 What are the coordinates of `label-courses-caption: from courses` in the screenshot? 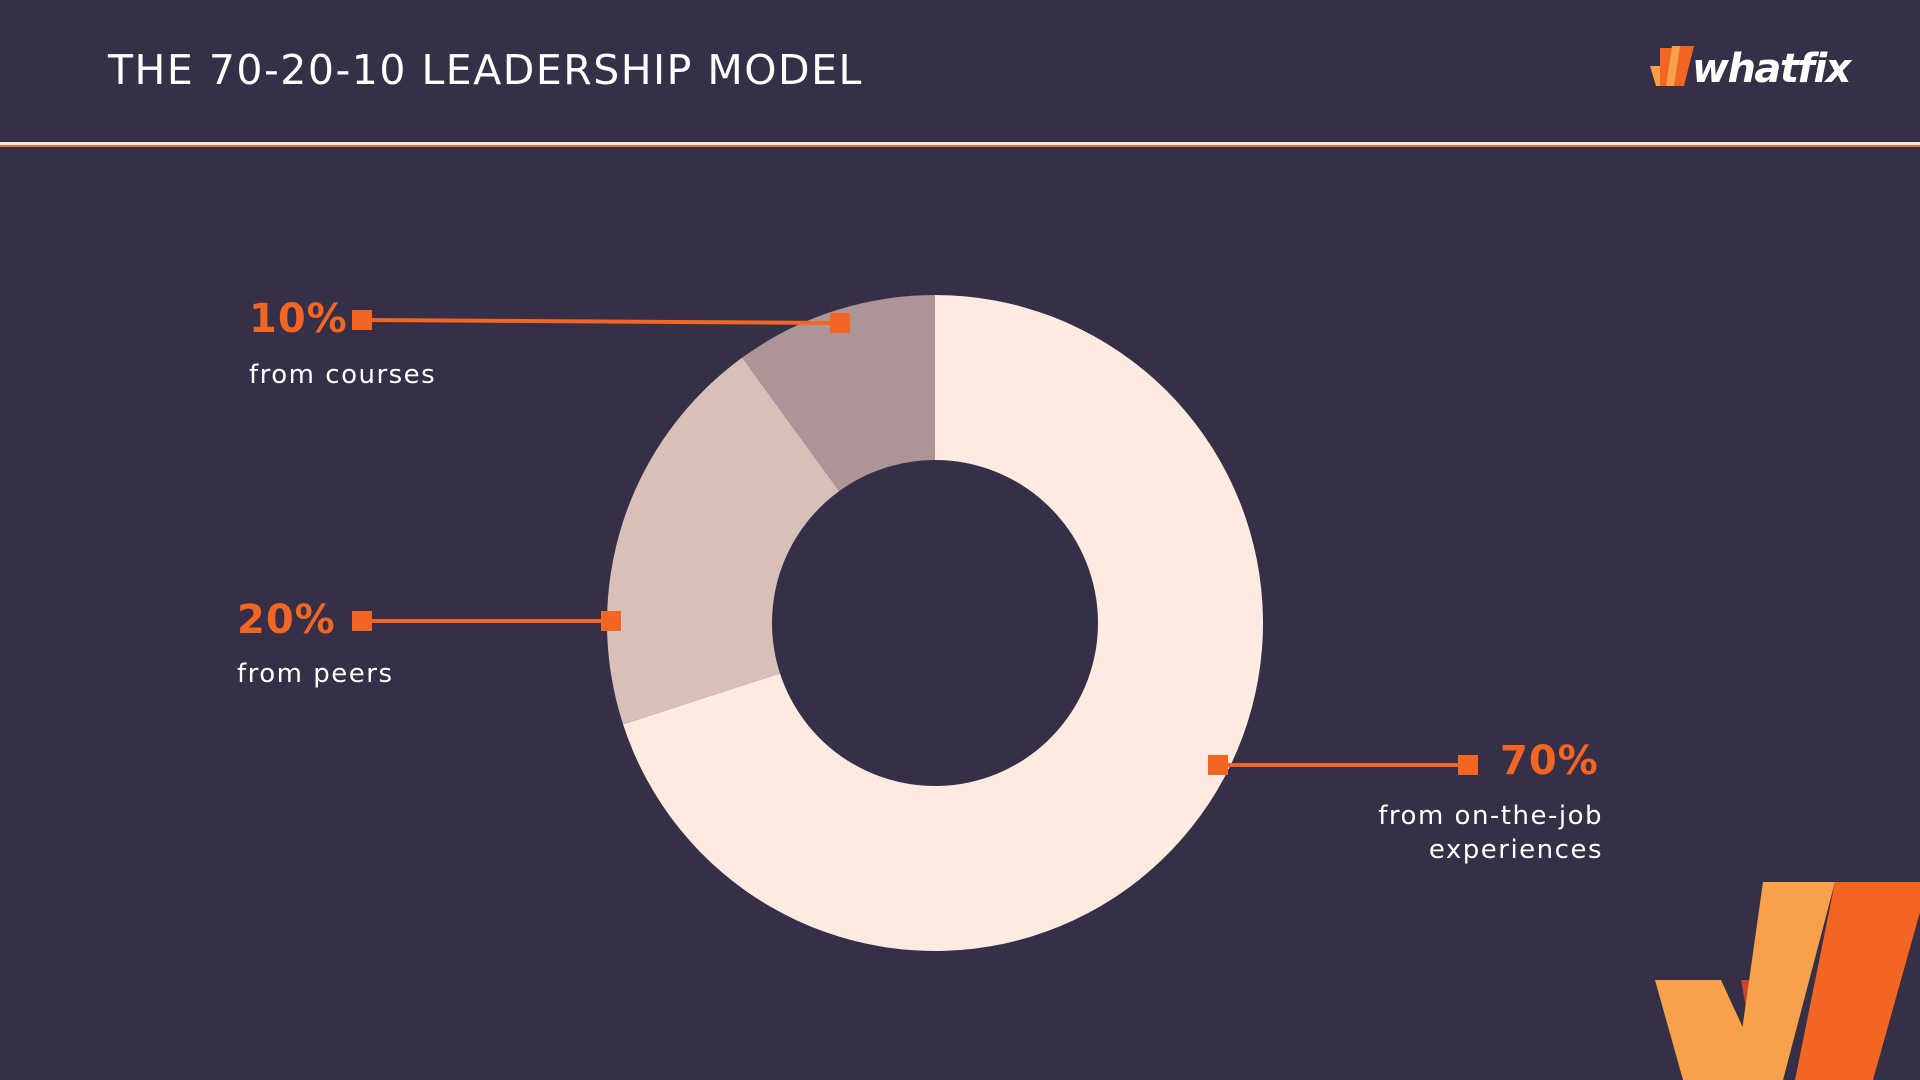 It's located at (343, 375).